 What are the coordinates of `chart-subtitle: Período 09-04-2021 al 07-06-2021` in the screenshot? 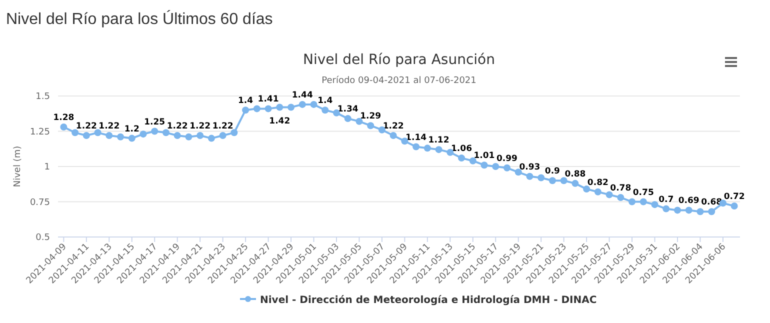 It's located at (399, 80).